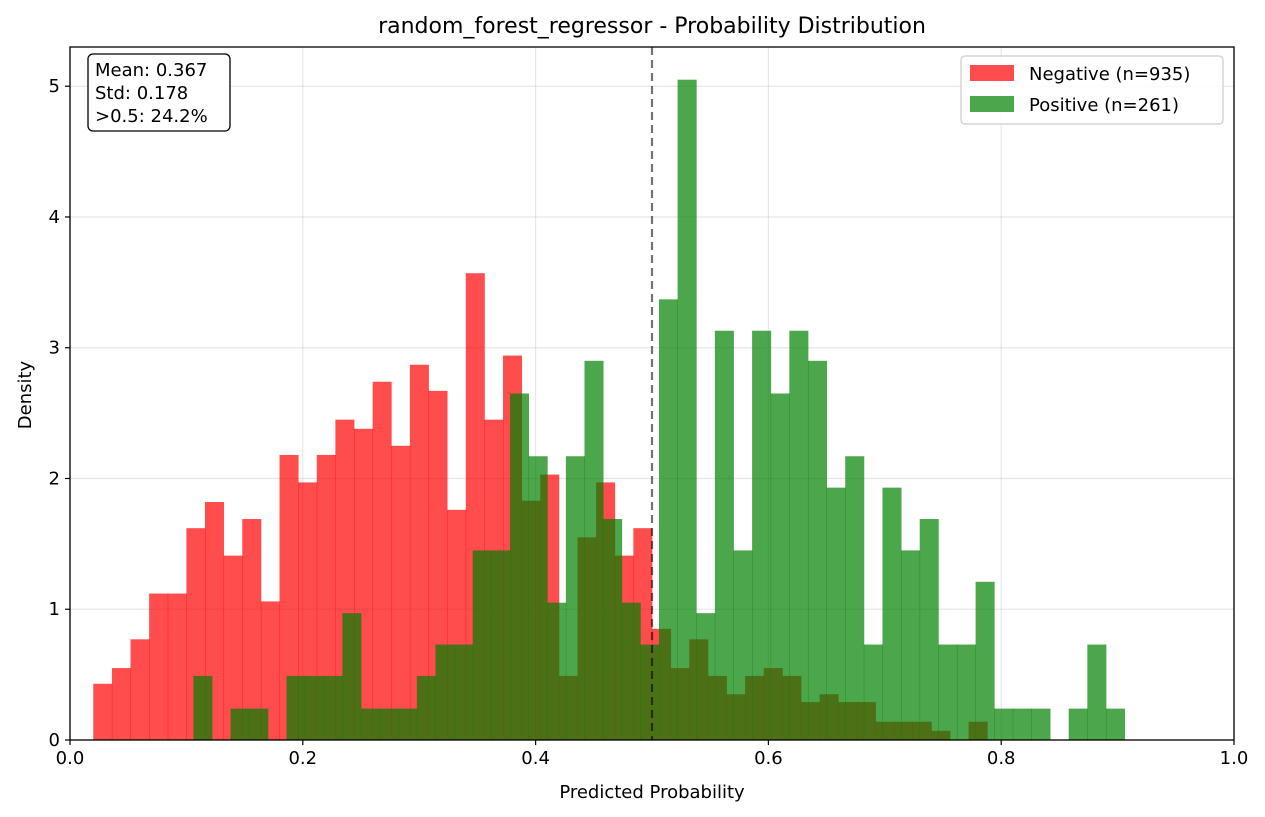 The height and width of the screenshot is (817, 1265). Describe the element at coordinates (1104, 105) in the screenshot. I see `legend-label-positive: Positive (n=261)` at that location.